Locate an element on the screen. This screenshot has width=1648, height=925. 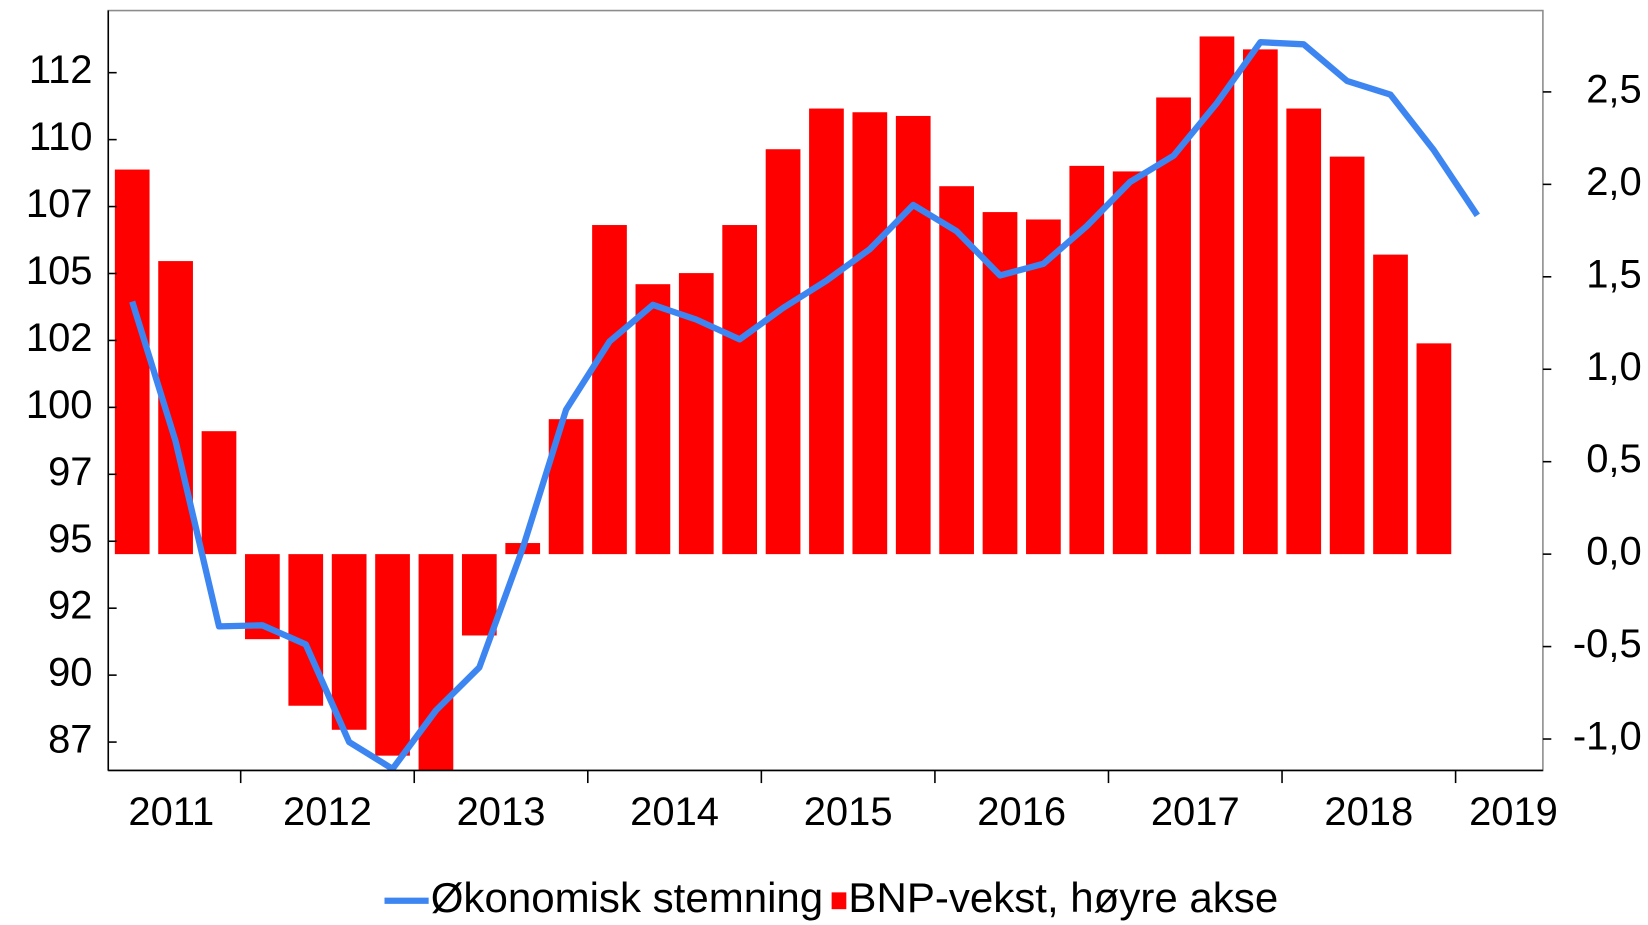
y-tick-label: 92 is located at coordinates (70, 606).